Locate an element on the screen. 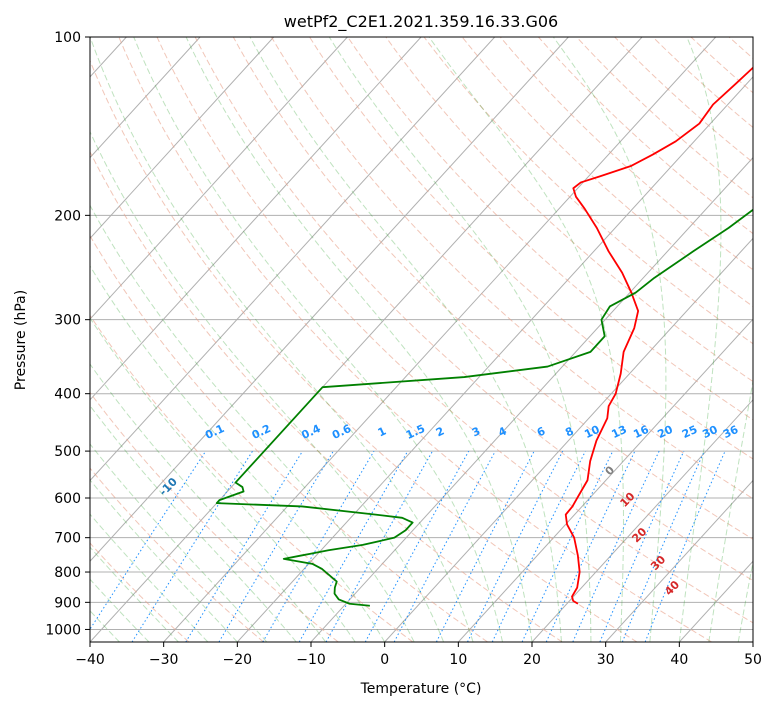 This screenshot has width=775, height=708. mixing-ratio-label: 30 is located at coordinates (710, 432).